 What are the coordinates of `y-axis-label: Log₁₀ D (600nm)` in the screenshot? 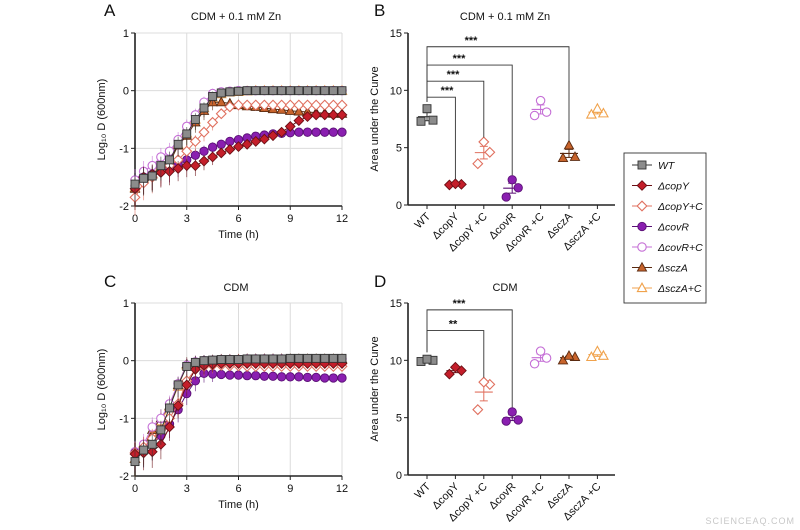 It's located at (102, 120).